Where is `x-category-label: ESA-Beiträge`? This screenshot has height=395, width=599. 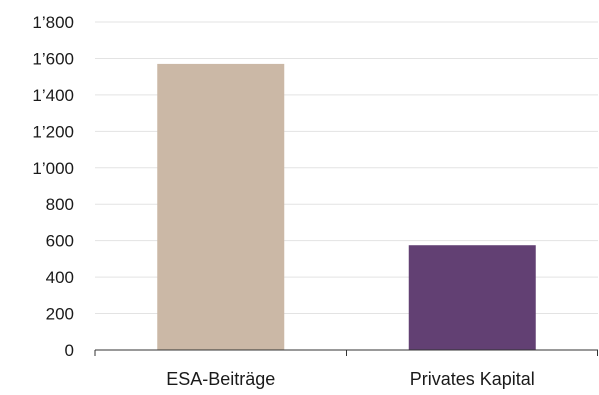 x-category-label: ESA-Beiträge is located at coordinates (220, 379).